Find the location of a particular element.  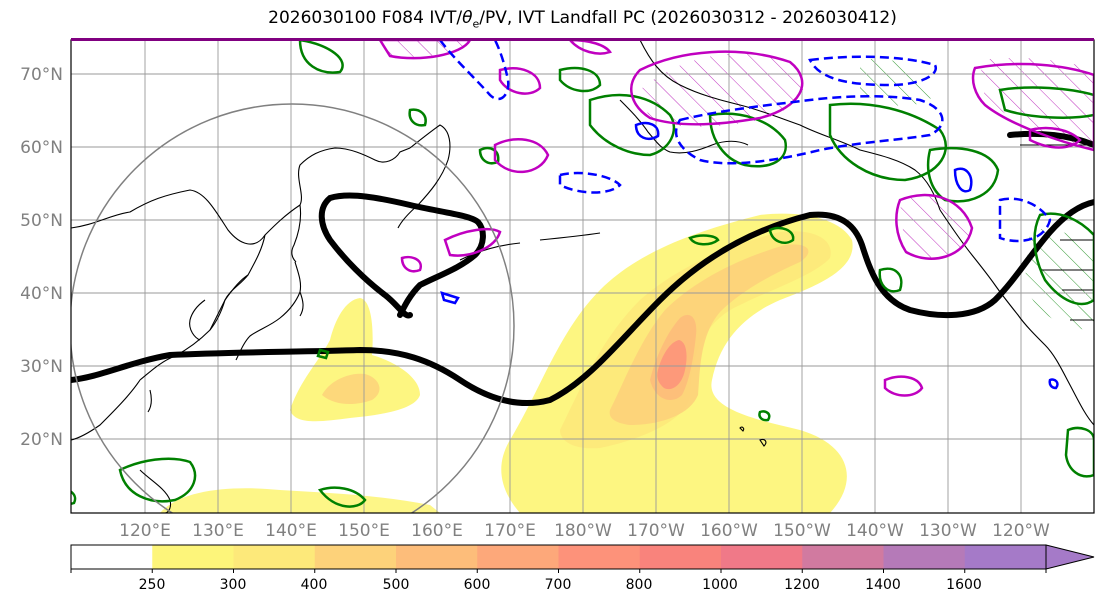

colorbar-ticks is located at coordinates (558, 571).